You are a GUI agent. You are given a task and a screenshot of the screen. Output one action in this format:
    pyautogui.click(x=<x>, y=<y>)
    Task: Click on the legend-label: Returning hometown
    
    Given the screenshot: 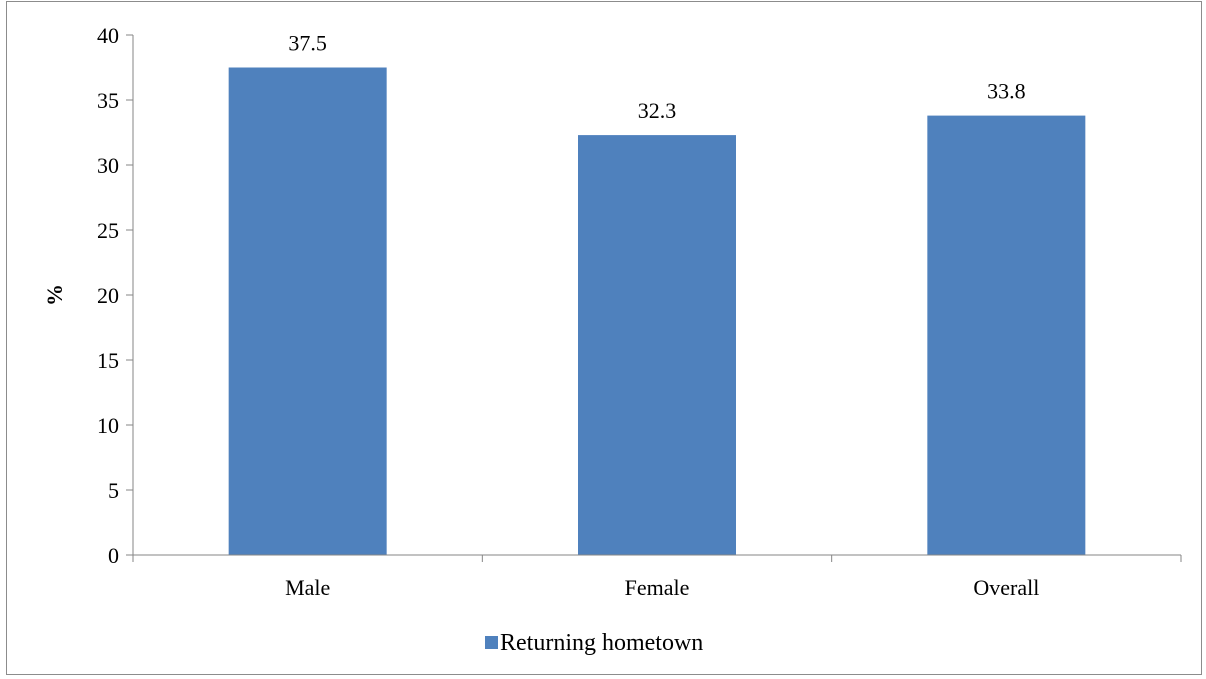 What is the action you would take?
    pyautogui.click(x=601, y=643)
    